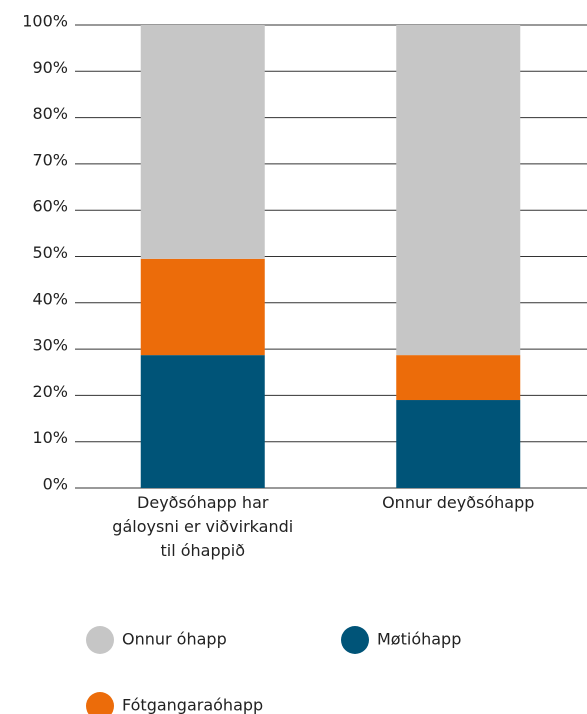  I want to click on y-tick-label: 60%, so click(50, 206).